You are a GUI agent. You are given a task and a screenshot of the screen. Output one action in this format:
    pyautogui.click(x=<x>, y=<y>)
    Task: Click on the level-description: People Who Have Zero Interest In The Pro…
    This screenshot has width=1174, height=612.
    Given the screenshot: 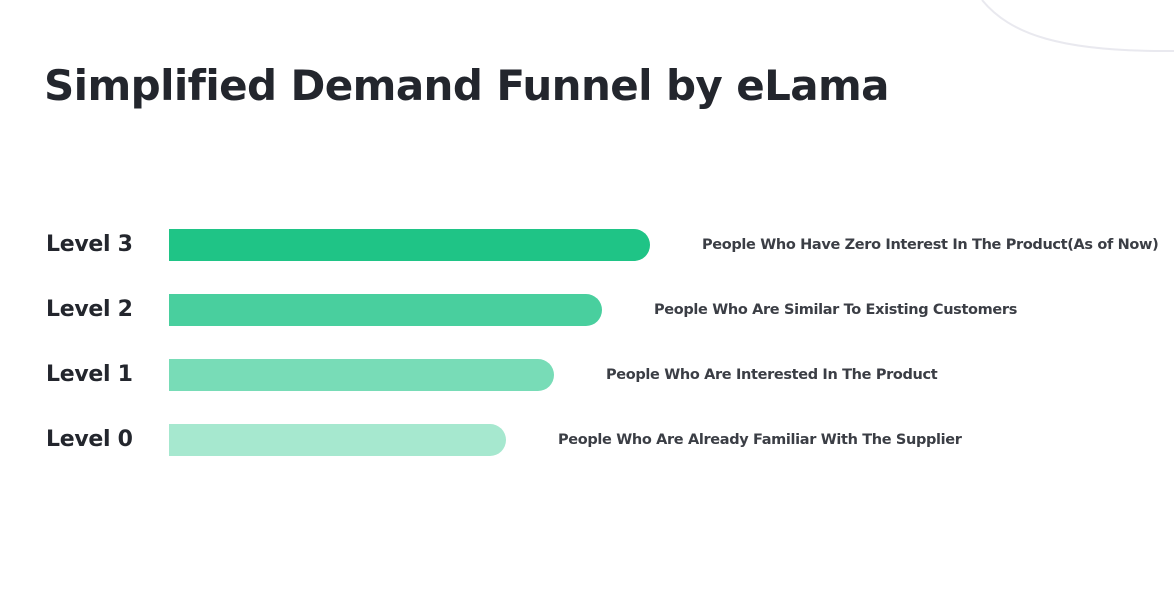 What is the action you would take?
    pyautogui.click(x=930, y=245)
    